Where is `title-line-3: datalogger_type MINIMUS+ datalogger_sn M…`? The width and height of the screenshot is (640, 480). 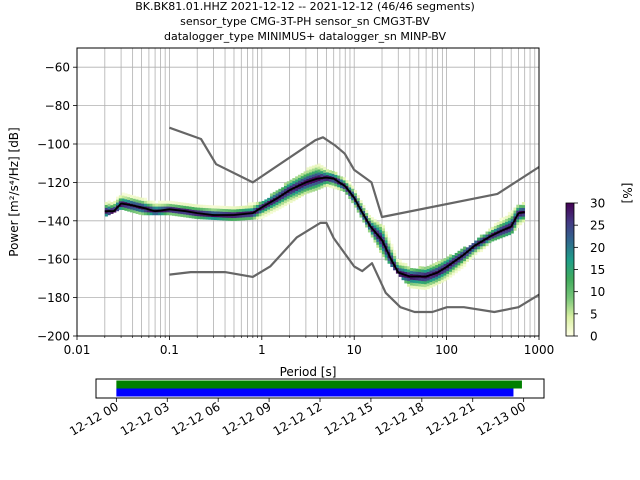
title-line-3: datalogger_type MINIMUS+ datalogger_sn M… is located at coordinates (305, 36).